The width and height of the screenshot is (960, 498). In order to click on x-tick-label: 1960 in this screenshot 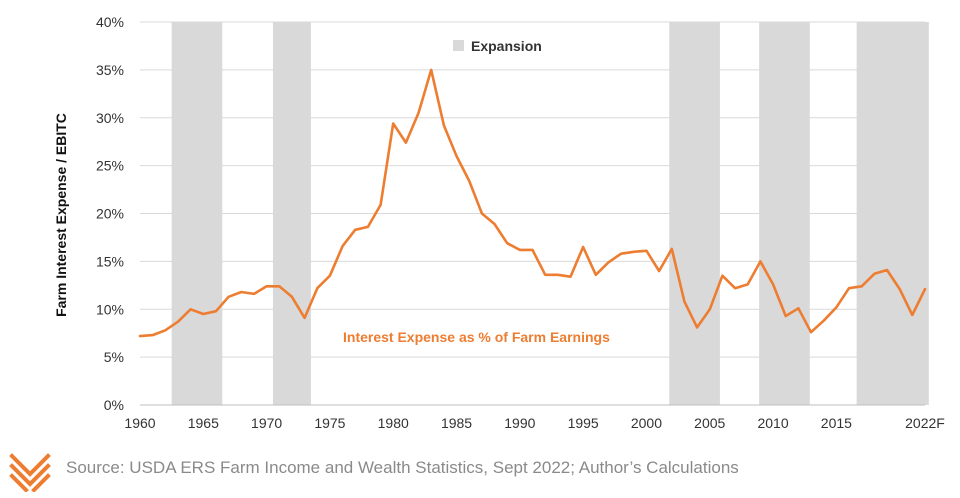, I will do `click(139, 423)`.